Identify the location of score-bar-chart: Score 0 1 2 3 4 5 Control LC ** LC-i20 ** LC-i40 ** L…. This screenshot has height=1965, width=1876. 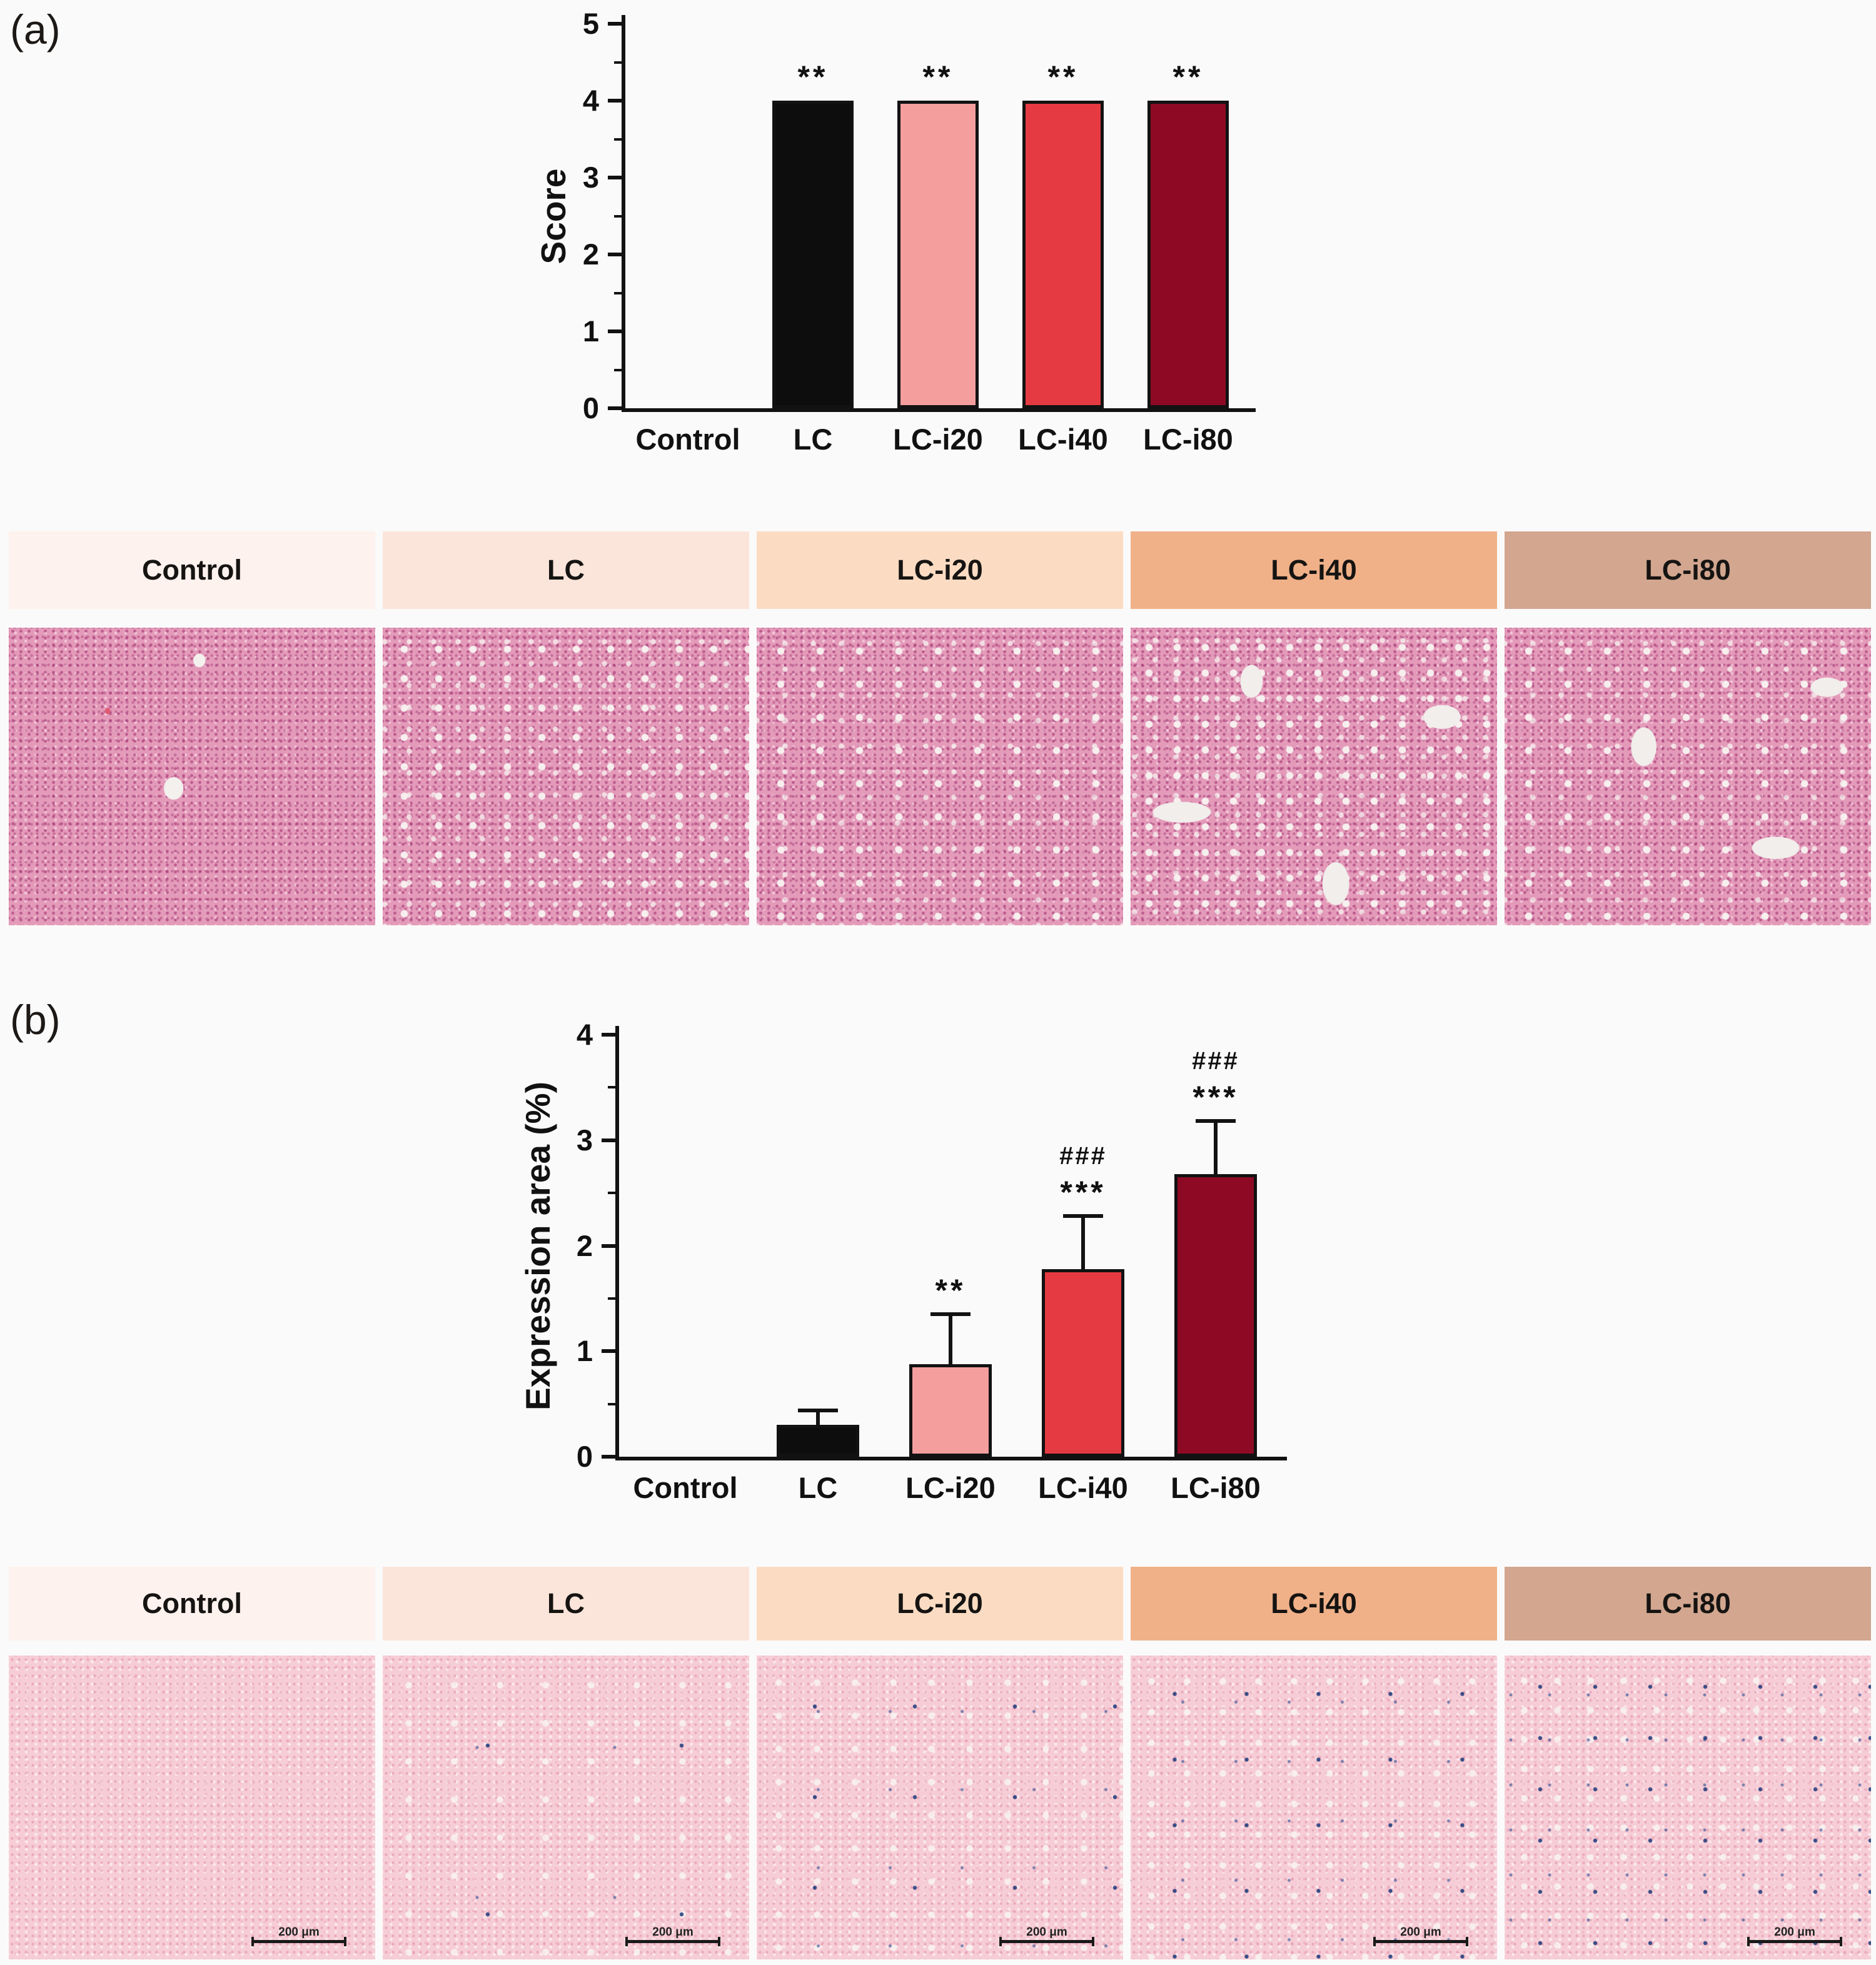
(900, 249).